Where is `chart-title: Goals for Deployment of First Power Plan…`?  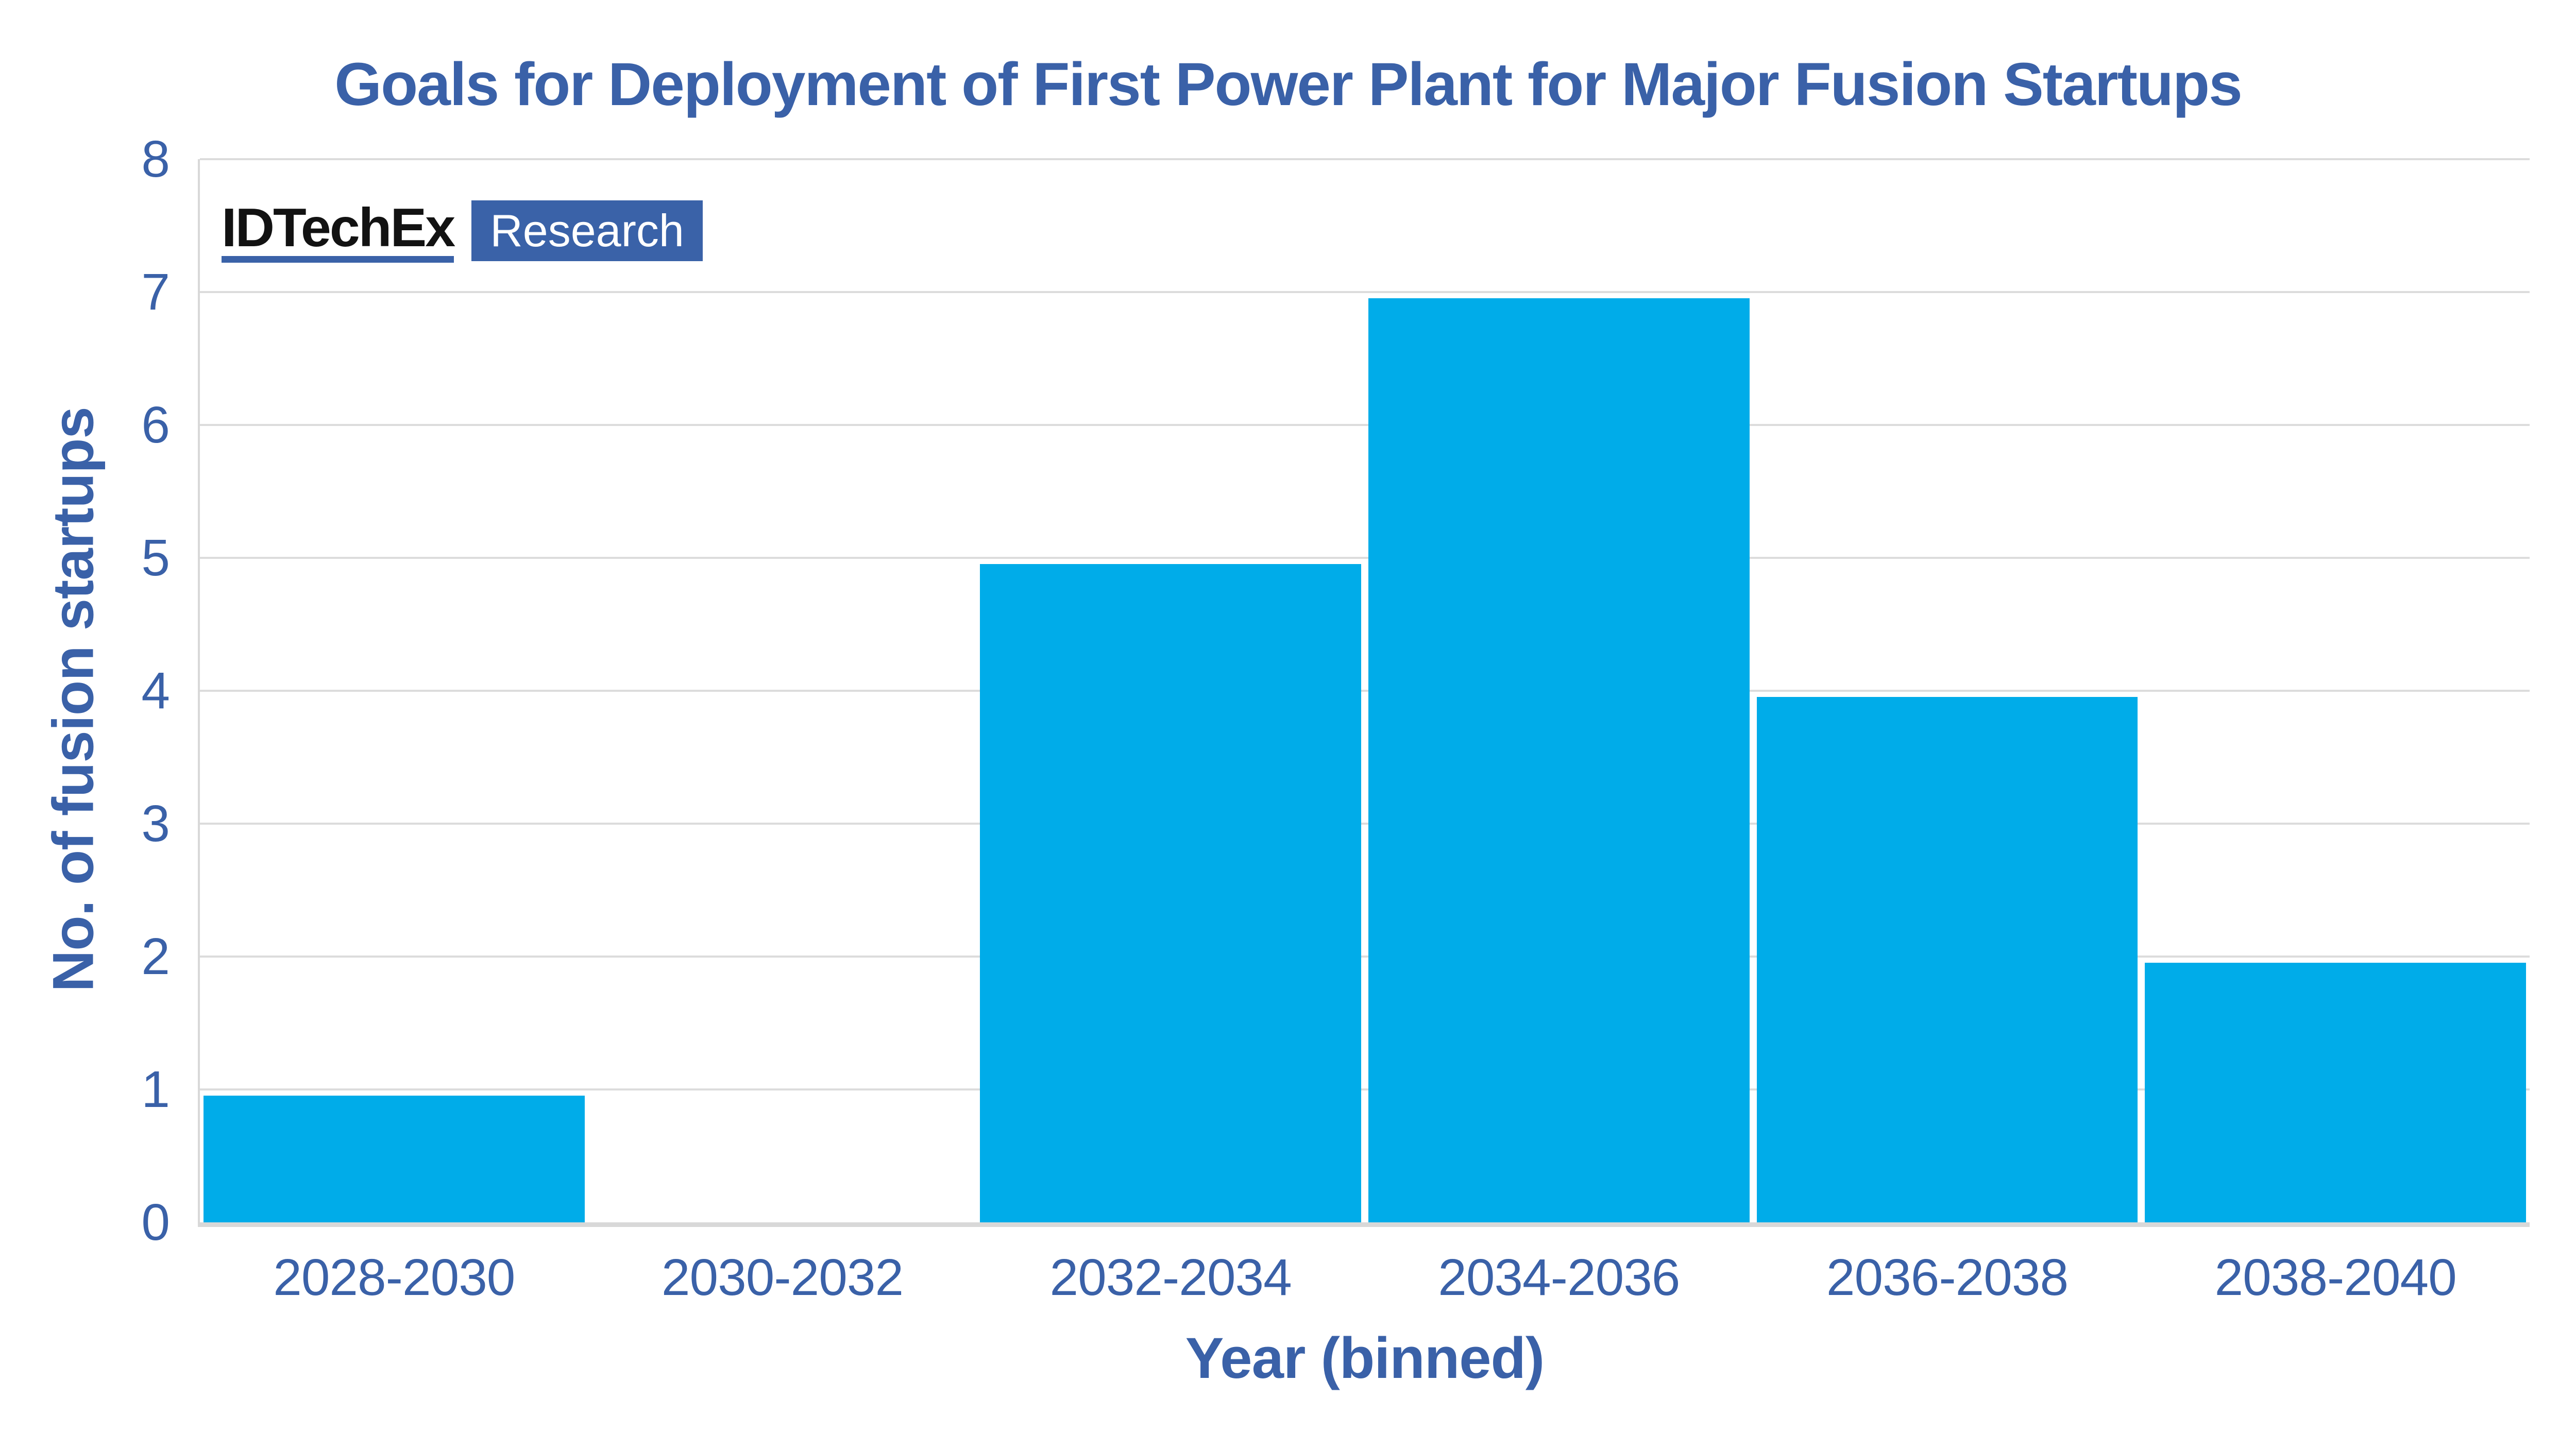 chart-title: Goals for Deployment of First Power Plan… is located at coordinates (1288, 84).